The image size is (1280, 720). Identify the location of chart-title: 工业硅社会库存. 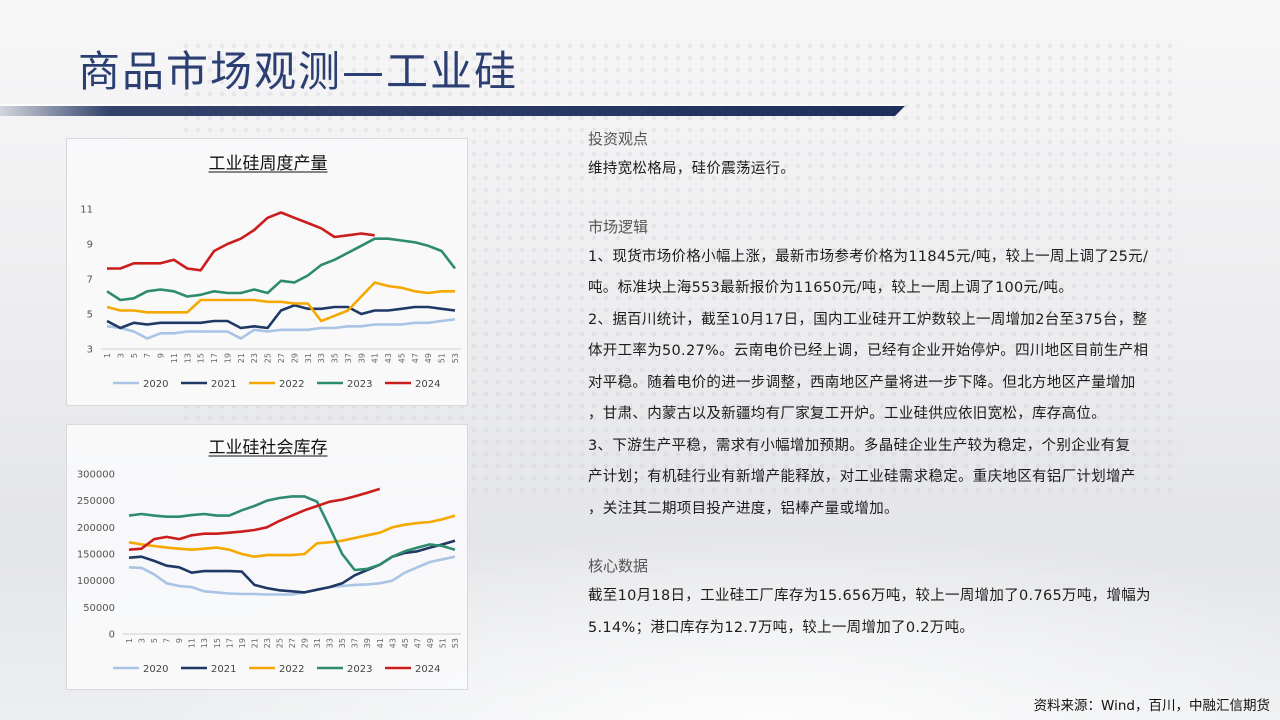
(268, 448).